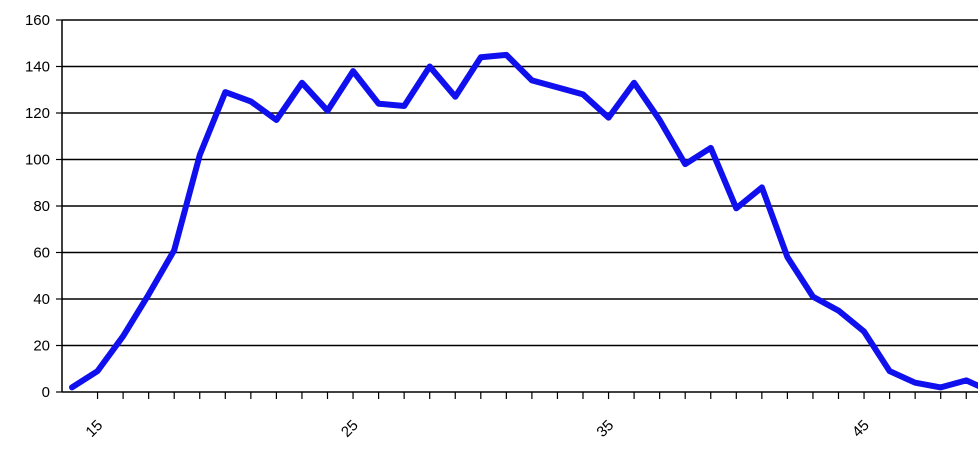 The width and height of the screenshot is (978, 452). What do you see at coordinates (605, 429) in the screenshot?
I see `x-tick-label: 35` at bounding box center [605, 429].